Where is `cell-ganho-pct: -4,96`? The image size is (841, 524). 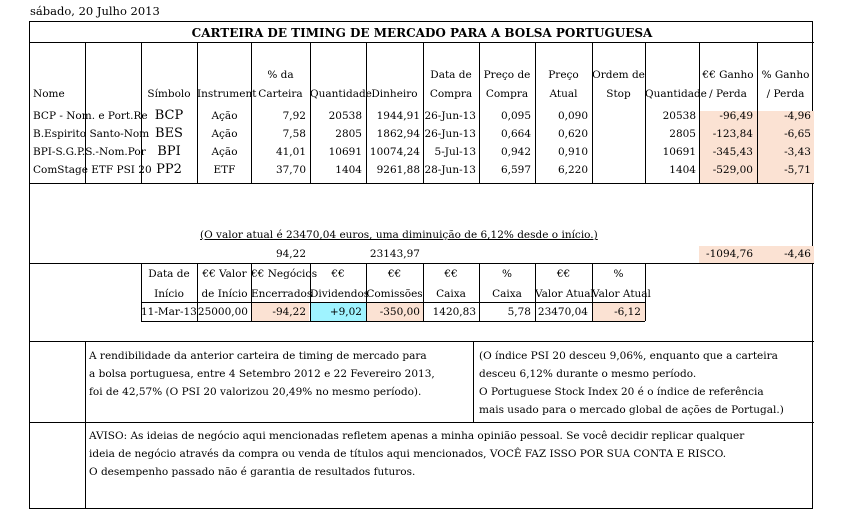
cell-ganho-pct: -4,96 is located at coordinates (797, 116).